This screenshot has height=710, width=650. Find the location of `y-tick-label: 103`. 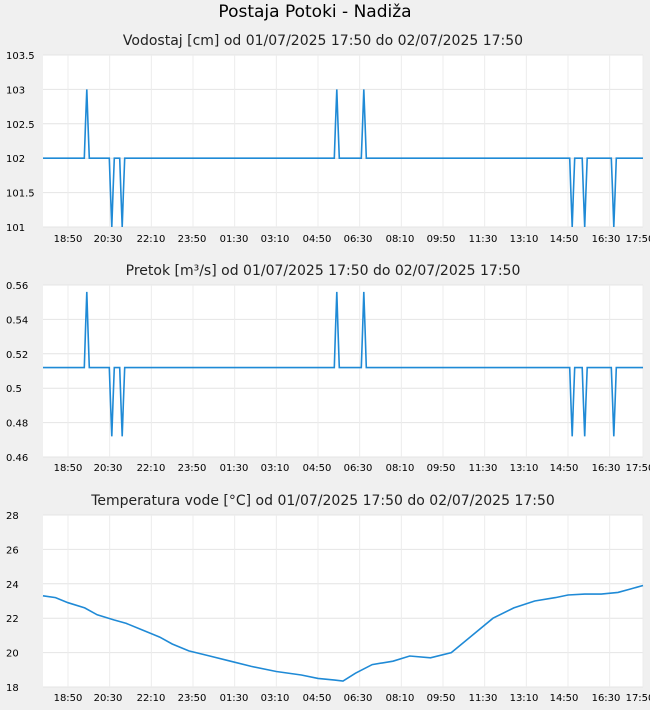

y-tick-label: 103 is located at coordinates (15, 90).